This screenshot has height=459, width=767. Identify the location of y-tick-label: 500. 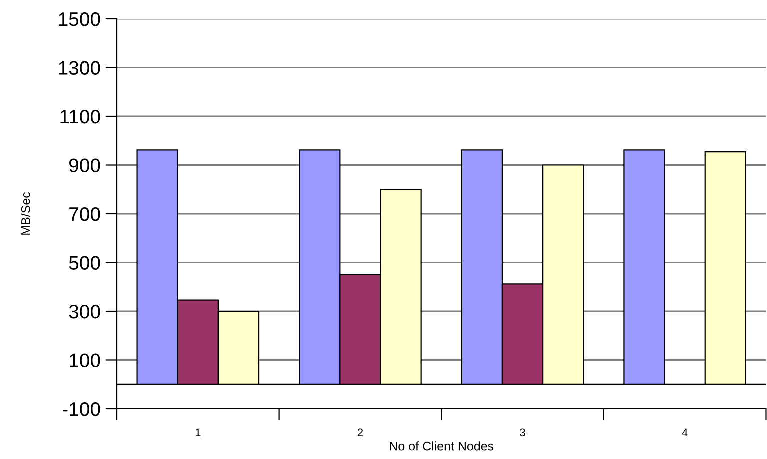
(84, 263).